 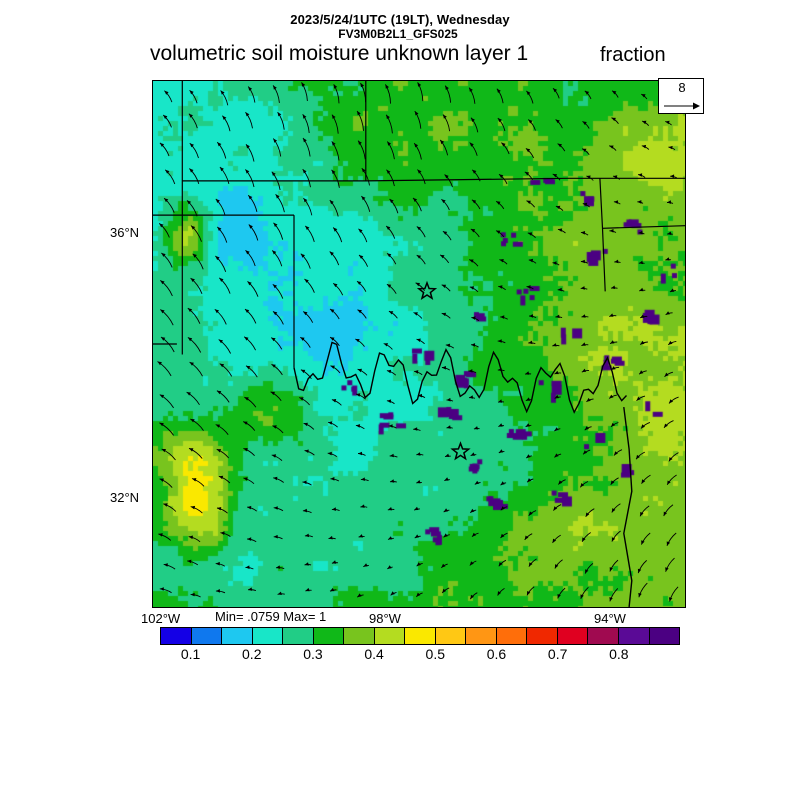 What do you see at coordinates (682, 87) in the screenshot?
I see `wind-key-value: 8` at bounding box center [682, 87].